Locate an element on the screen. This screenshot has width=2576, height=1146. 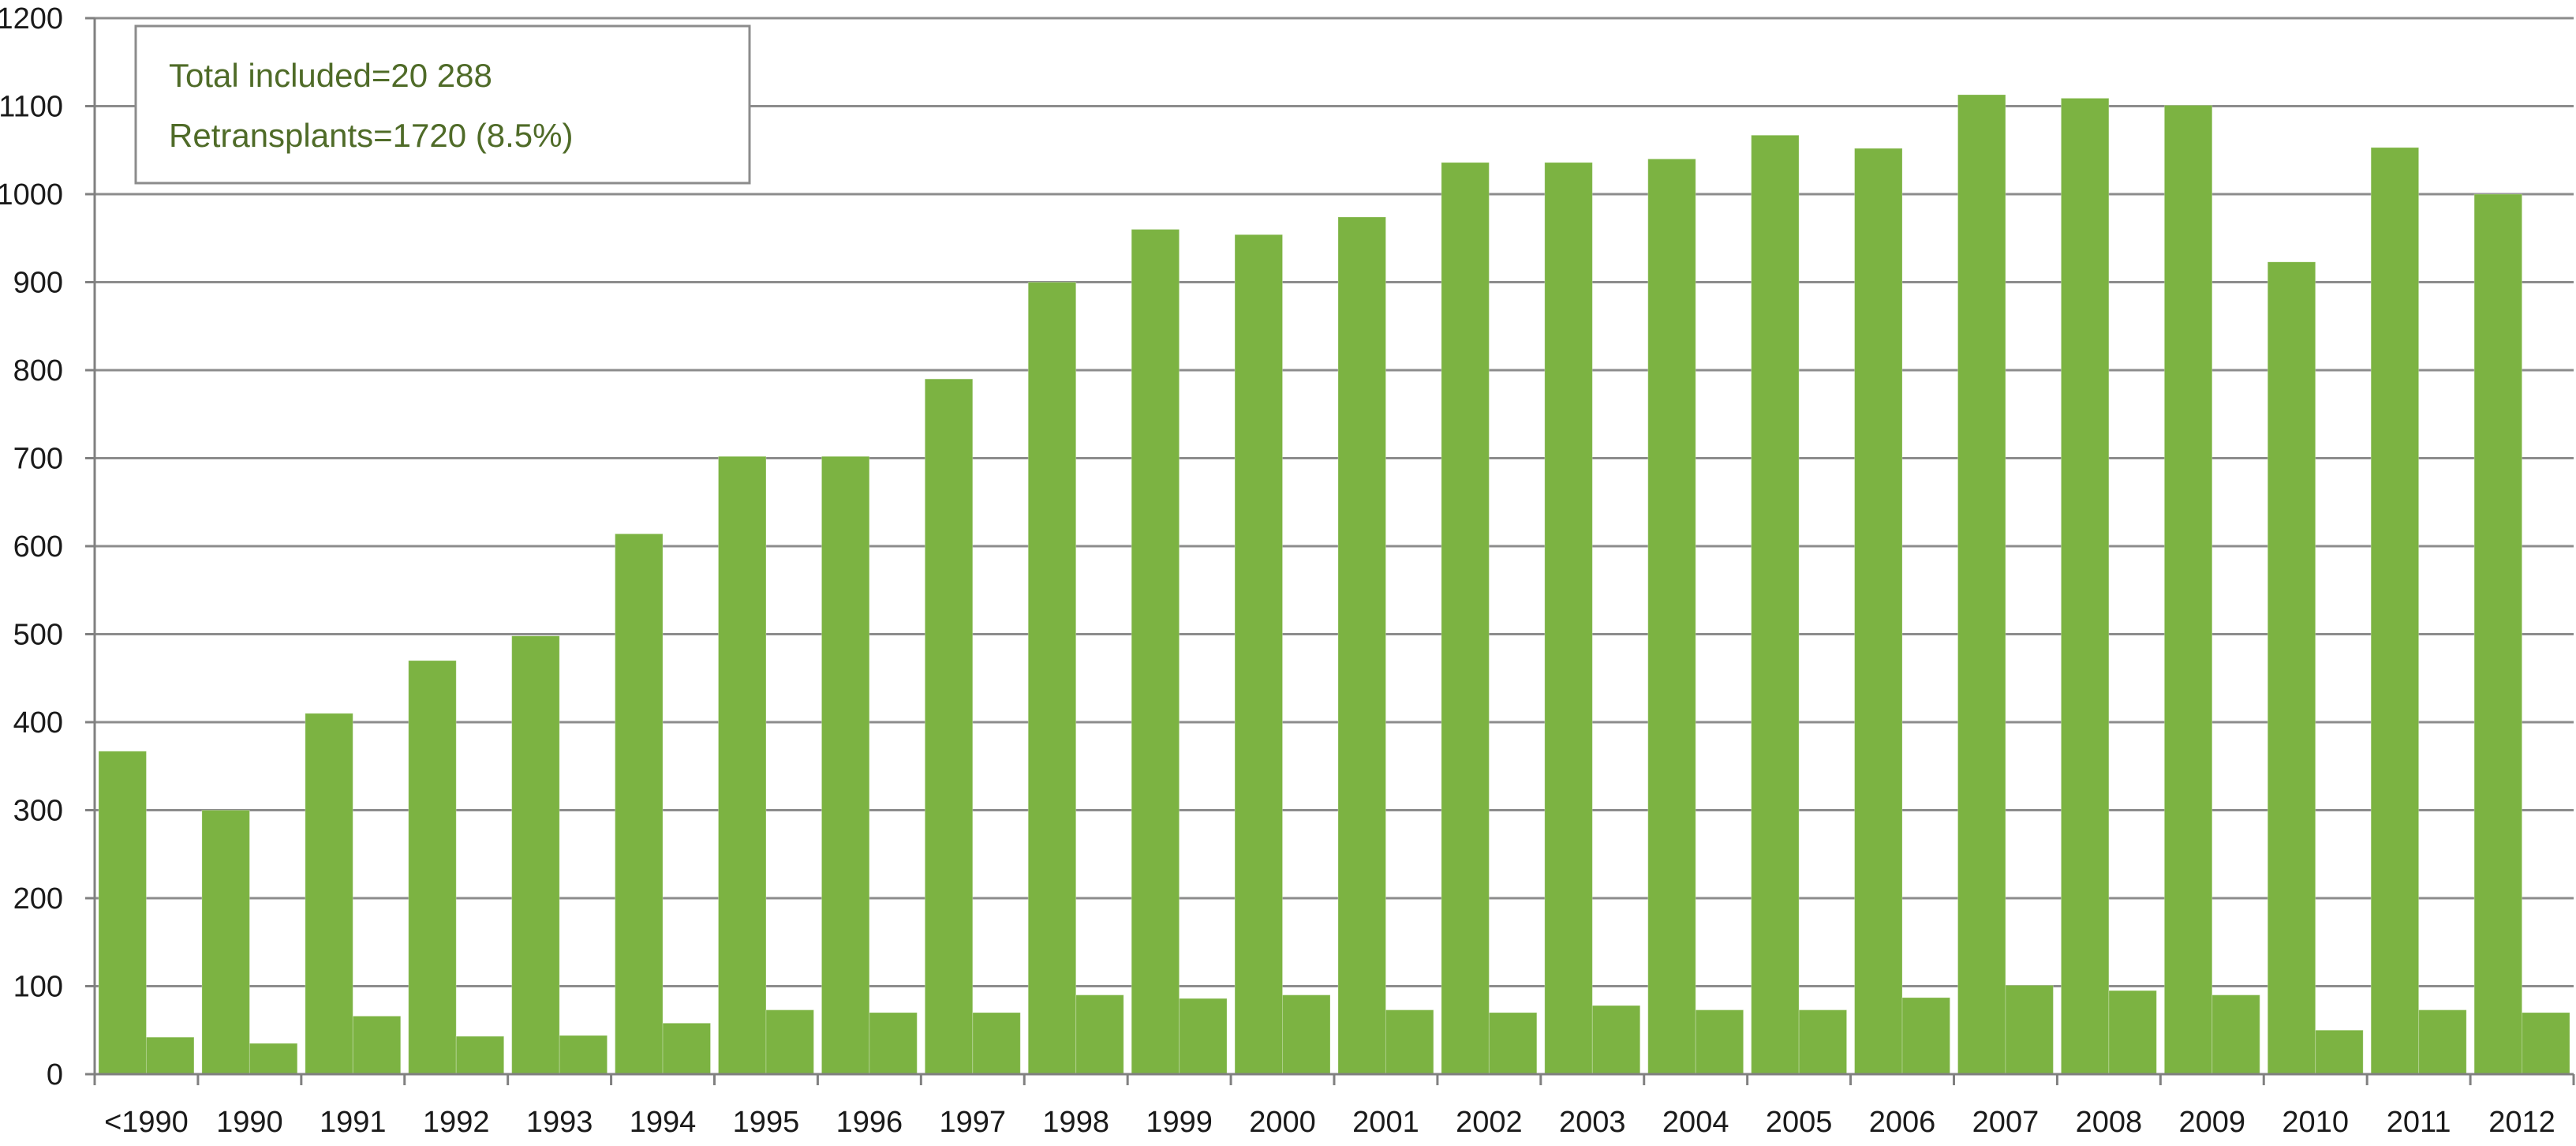
x-tick-label: 2000 is located at coordinates (1282, 1122).